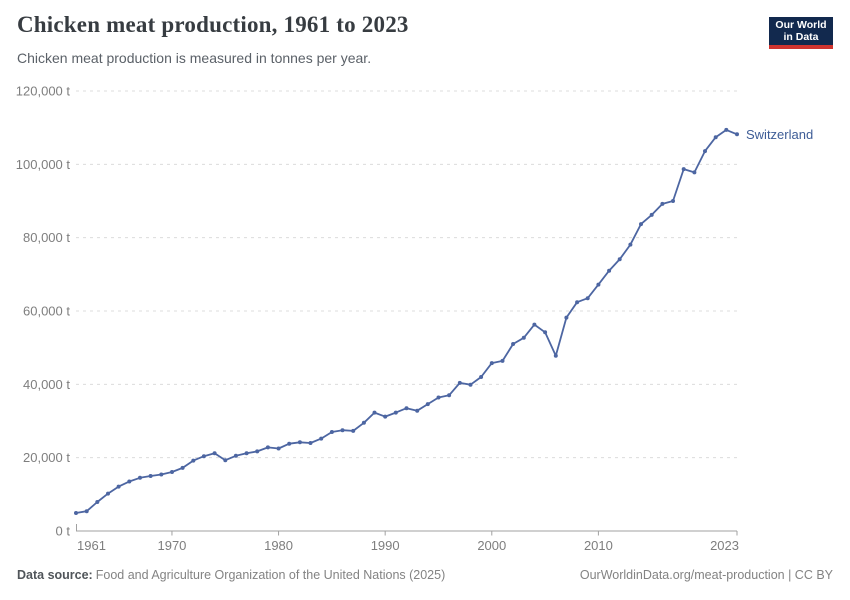 This screenshot has width=850, height=600. What do you see at coordinates (46, 457) in the screenshot?
I see `y-tick-label: 20,000 t` at bounding box center [46, 457].